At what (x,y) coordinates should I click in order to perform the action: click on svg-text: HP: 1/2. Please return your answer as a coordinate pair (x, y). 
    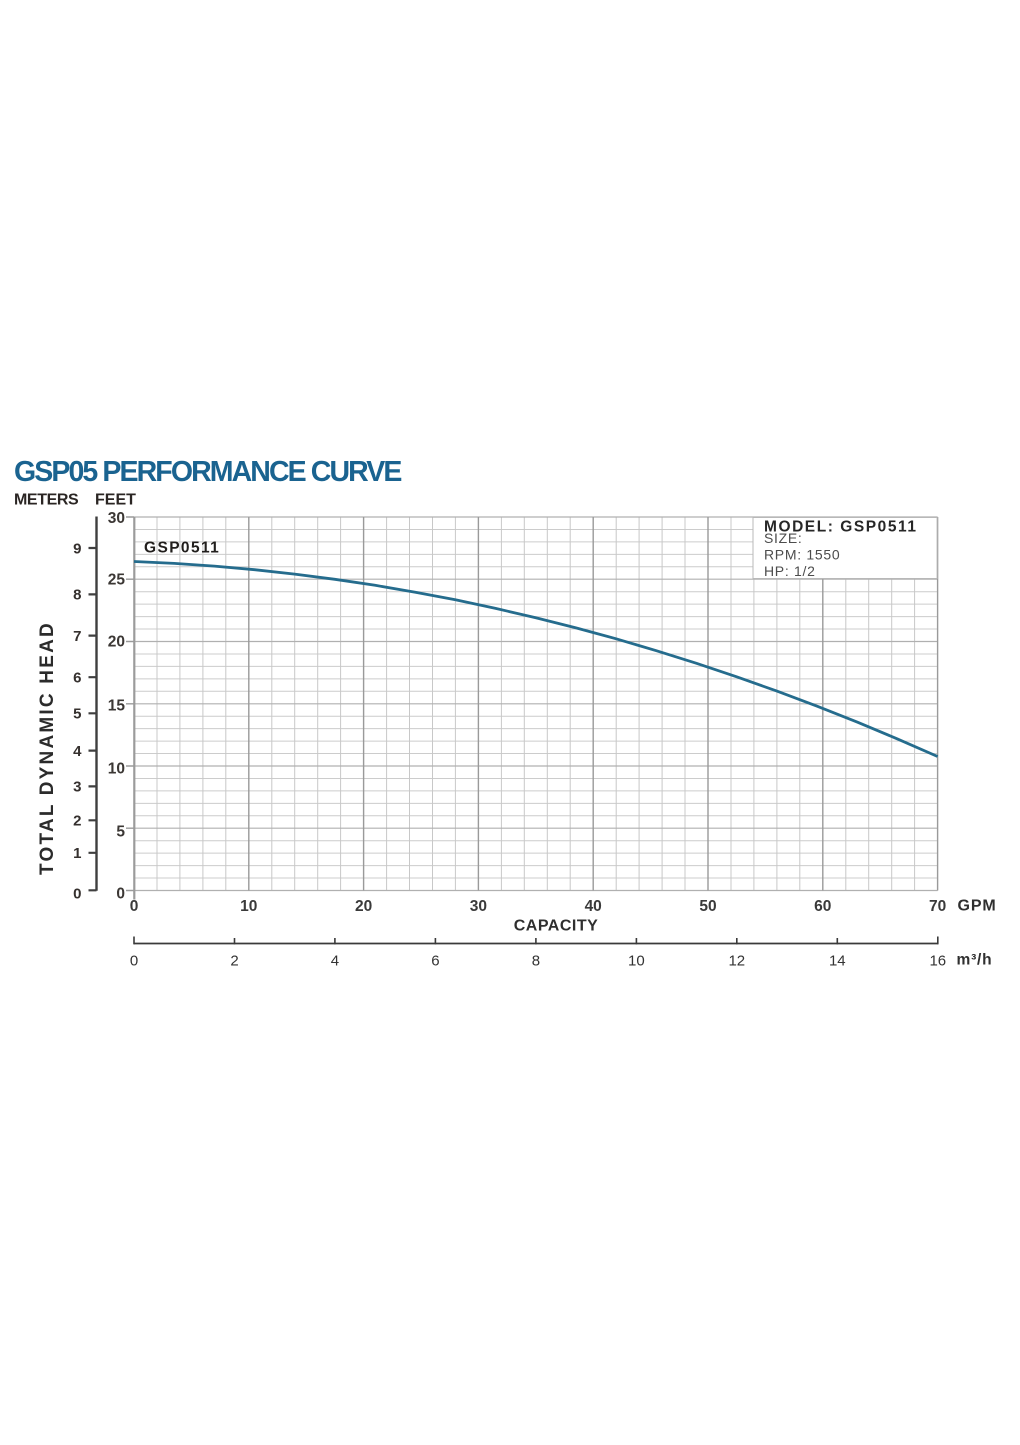
    Looking at the image, I should click on (790, 571).